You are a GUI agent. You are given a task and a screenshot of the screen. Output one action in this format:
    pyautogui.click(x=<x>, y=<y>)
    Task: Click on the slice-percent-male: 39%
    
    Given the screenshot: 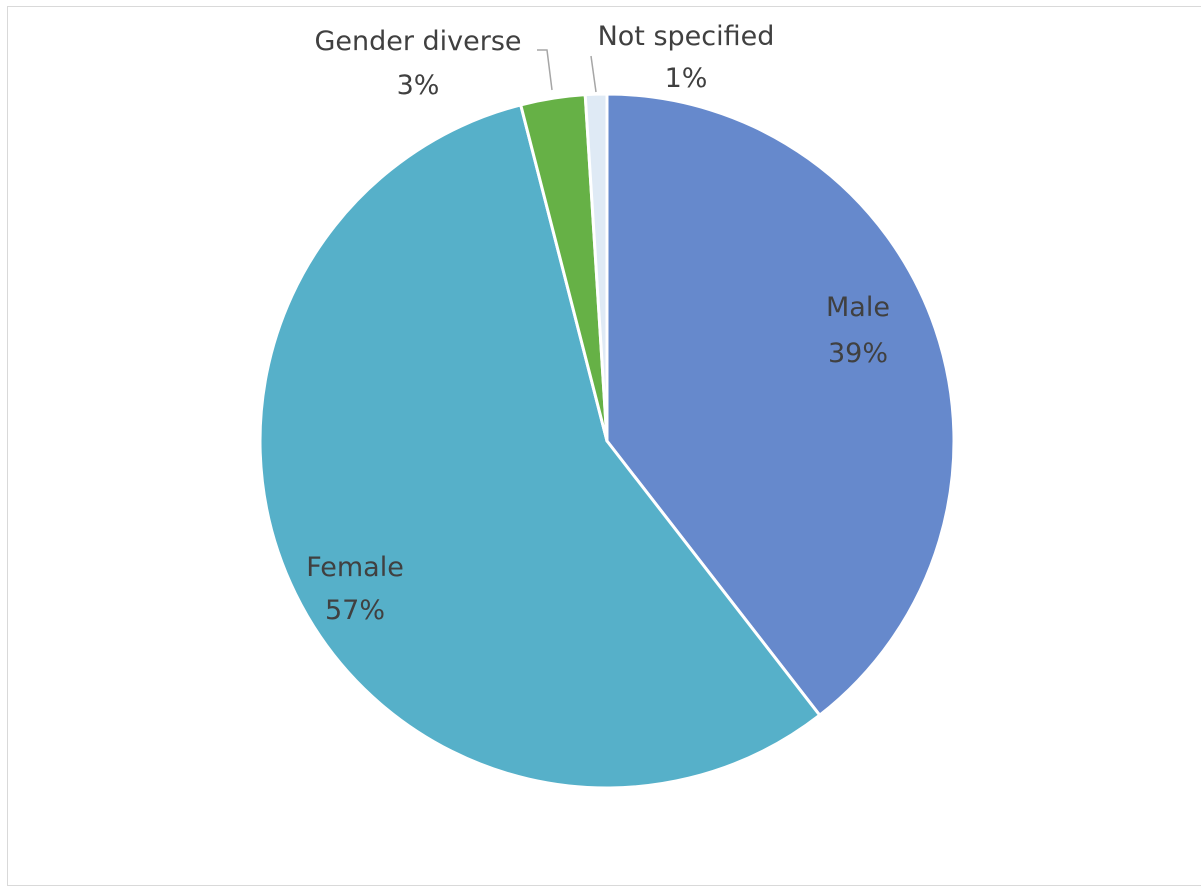 What is the action you would take?
    pyautogui.click(x=858, y=353)
    